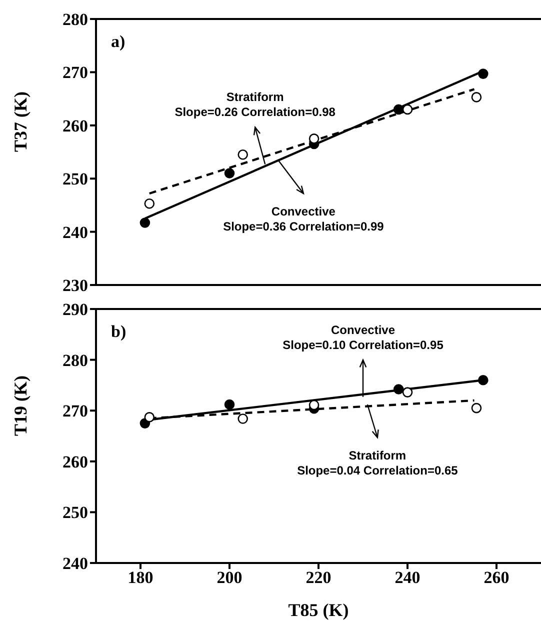 The height and width of the screenshot is (628, 541). I want to click on y-tick-label: 290, so click(75, 310).